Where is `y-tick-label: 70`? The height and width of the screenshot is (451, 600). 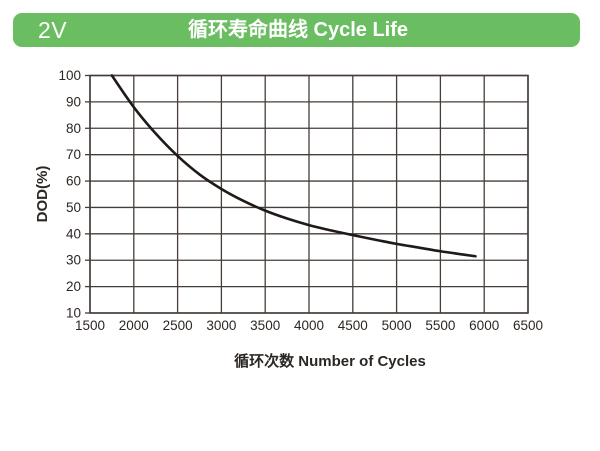
y-tick-label: 70 is located at coordinates (73, 154).